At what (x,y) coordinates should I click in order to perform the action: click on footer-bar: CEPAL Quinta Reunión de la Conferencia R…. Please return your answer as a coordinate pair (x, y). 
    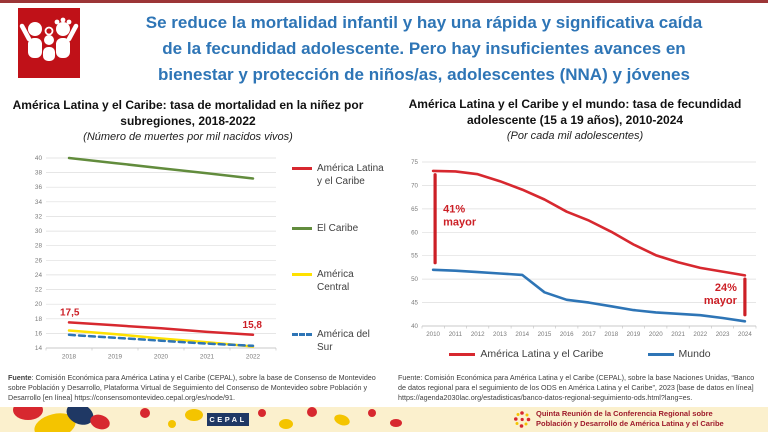
    Looking at the image, I should click on (384, 419).